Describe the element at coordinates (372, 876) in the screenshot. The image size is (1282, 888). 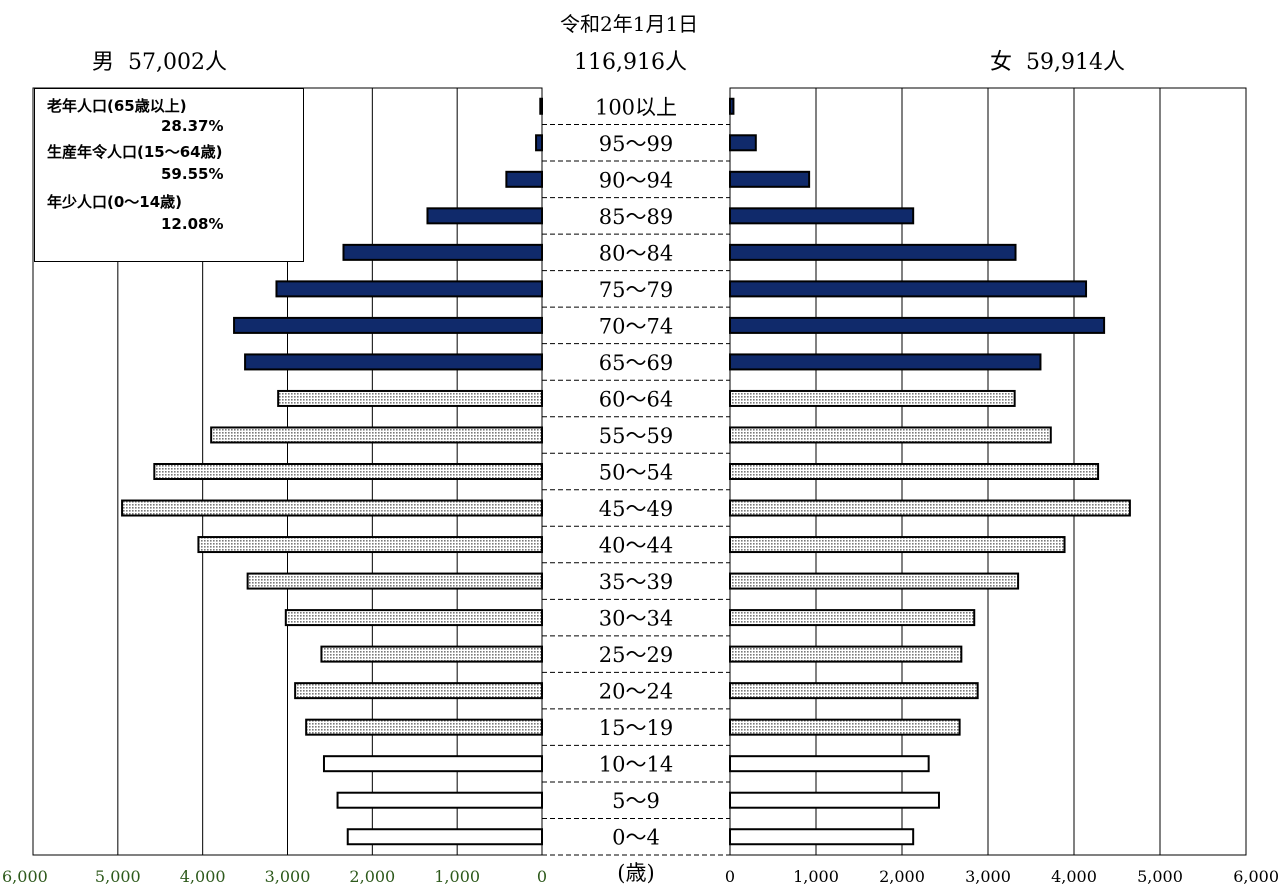
I see `male-axis-tick-label: 2,000` at that location.